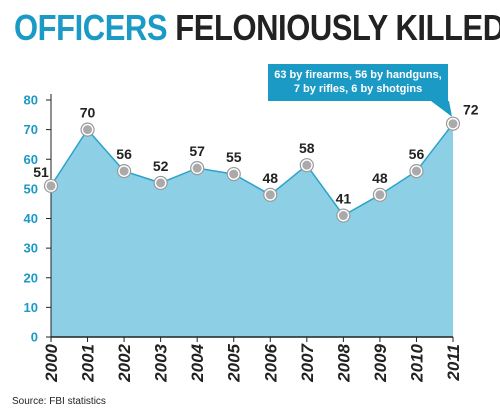  I want to click on x-tick-label: 2007, so click(307, 362).